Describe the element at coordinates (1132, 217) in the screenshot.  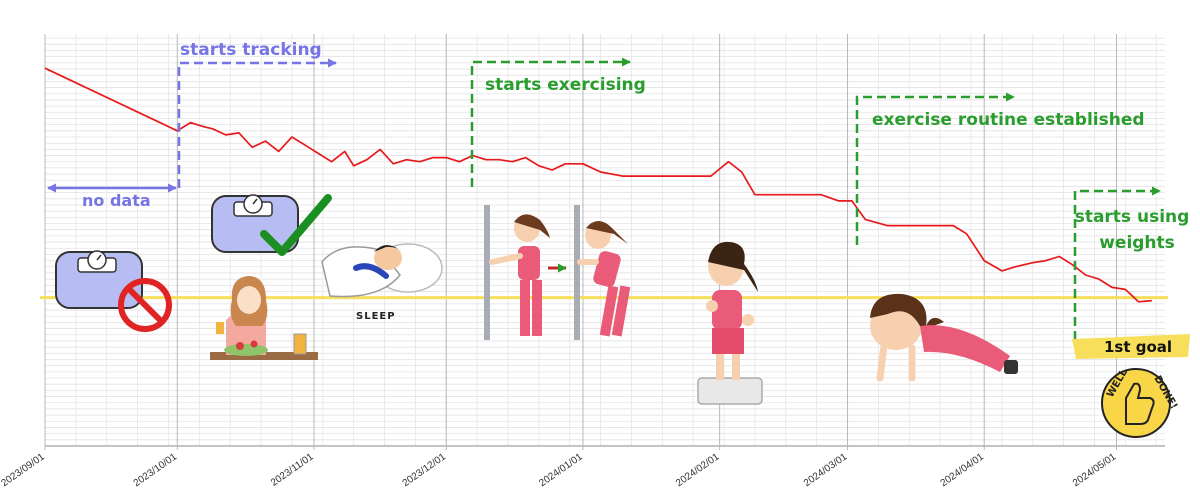
I see `starts-weights-label-line1: starts using` at that location.